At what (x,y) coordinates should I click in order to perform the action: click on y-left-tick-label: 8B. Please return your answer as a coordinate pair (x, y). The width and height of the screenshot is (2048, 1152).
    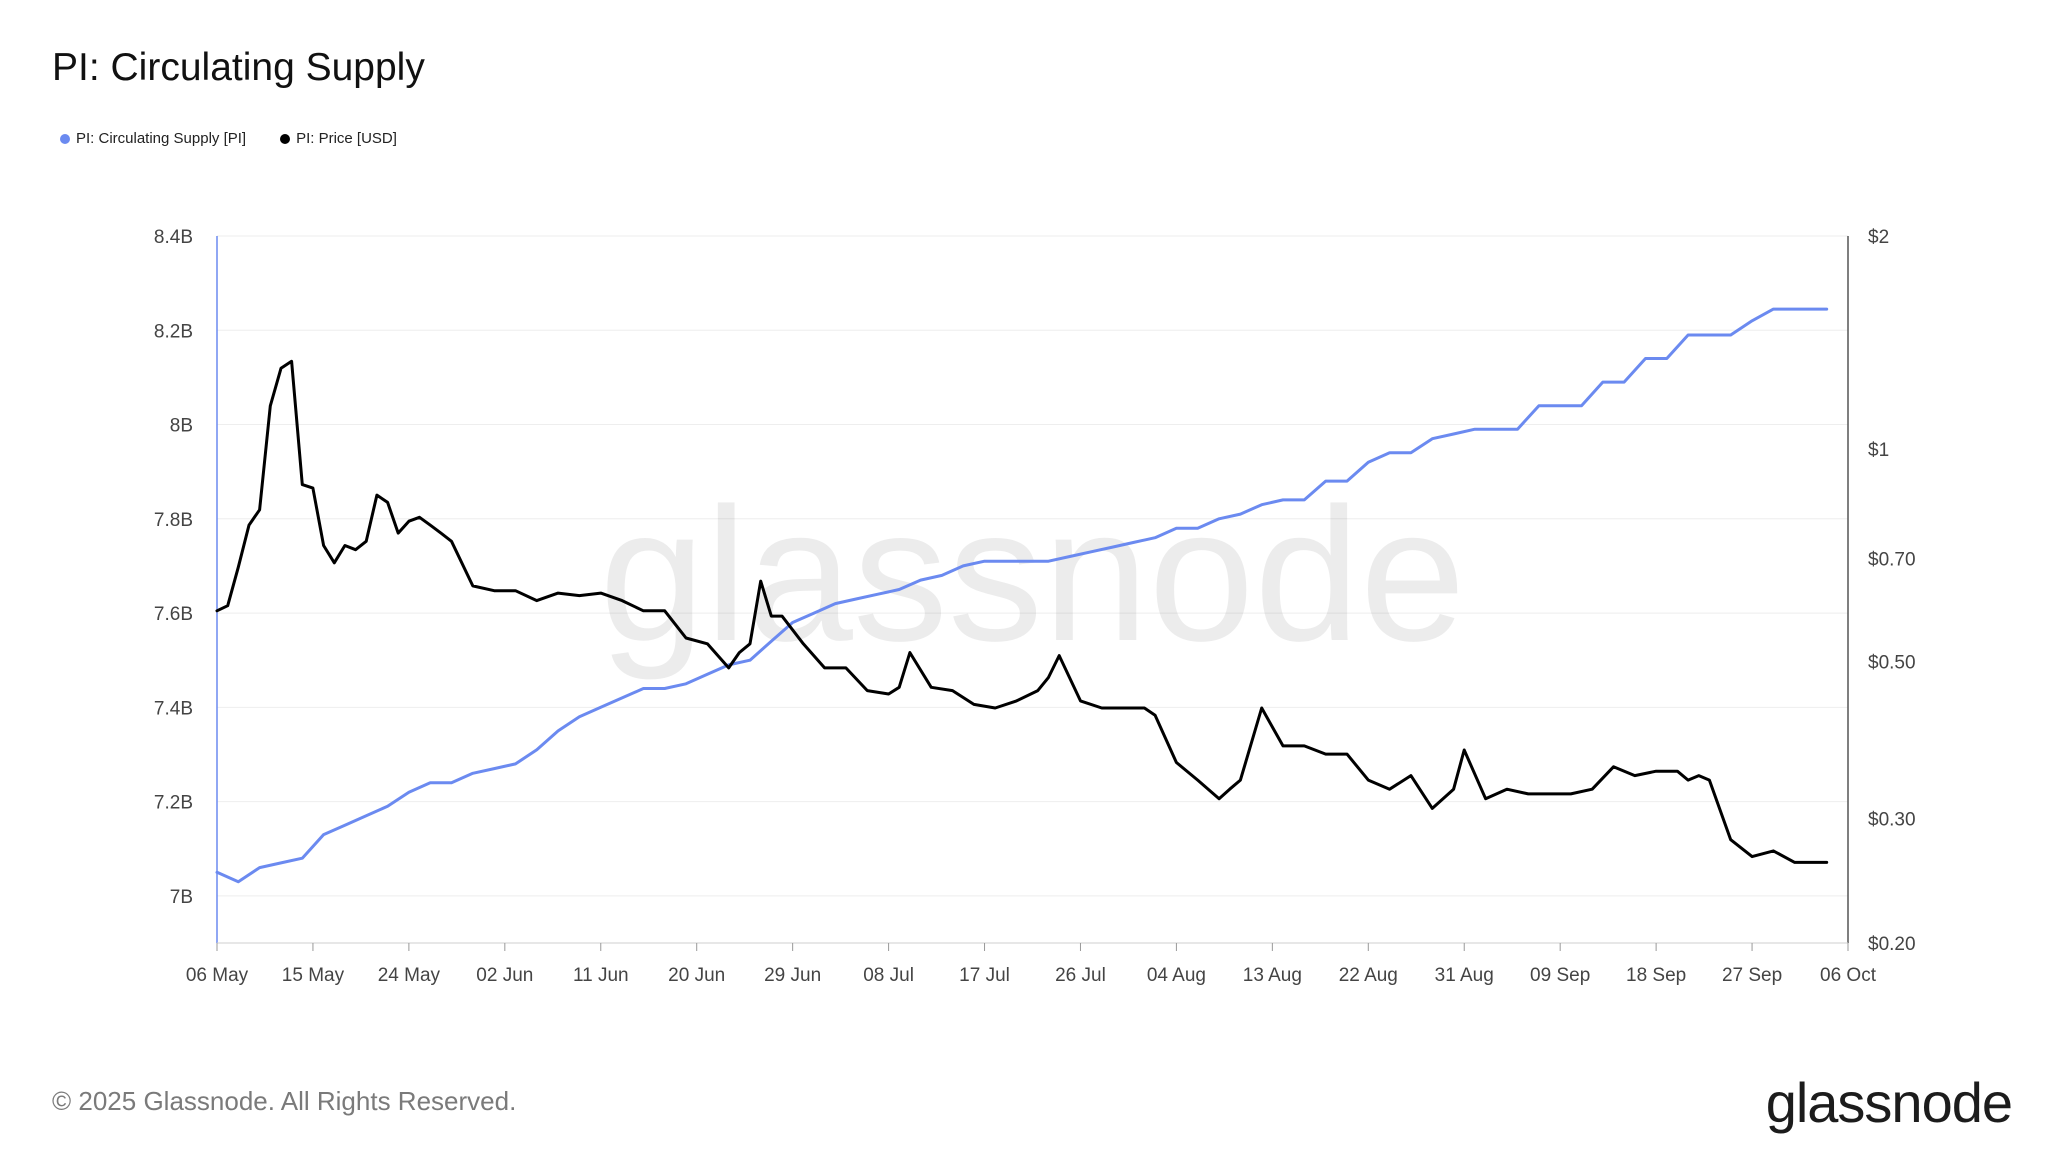
    Looking at the image, I should click on (181, 426).